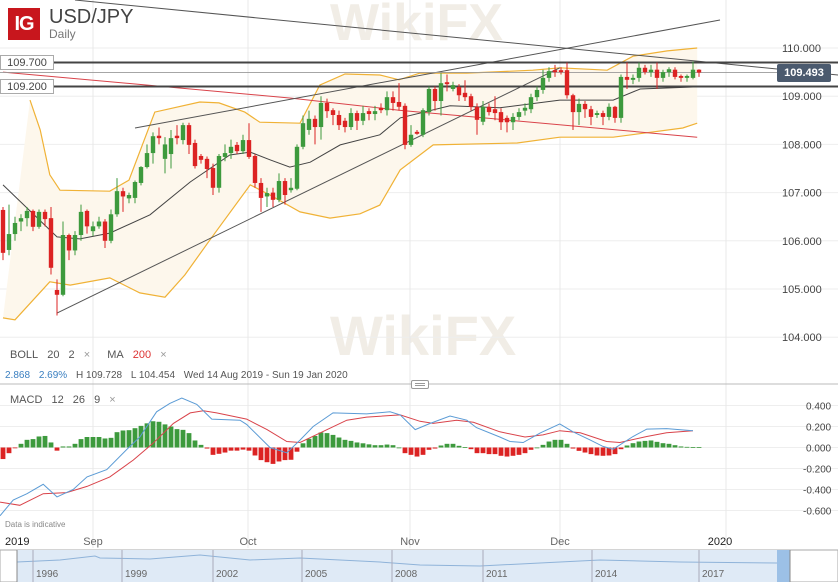 The height and width of the screenshot is (582, 838). Describe the element at coordinates (112, 400) in the screenshot. I see `macd-remove-icon: ×` at that location.